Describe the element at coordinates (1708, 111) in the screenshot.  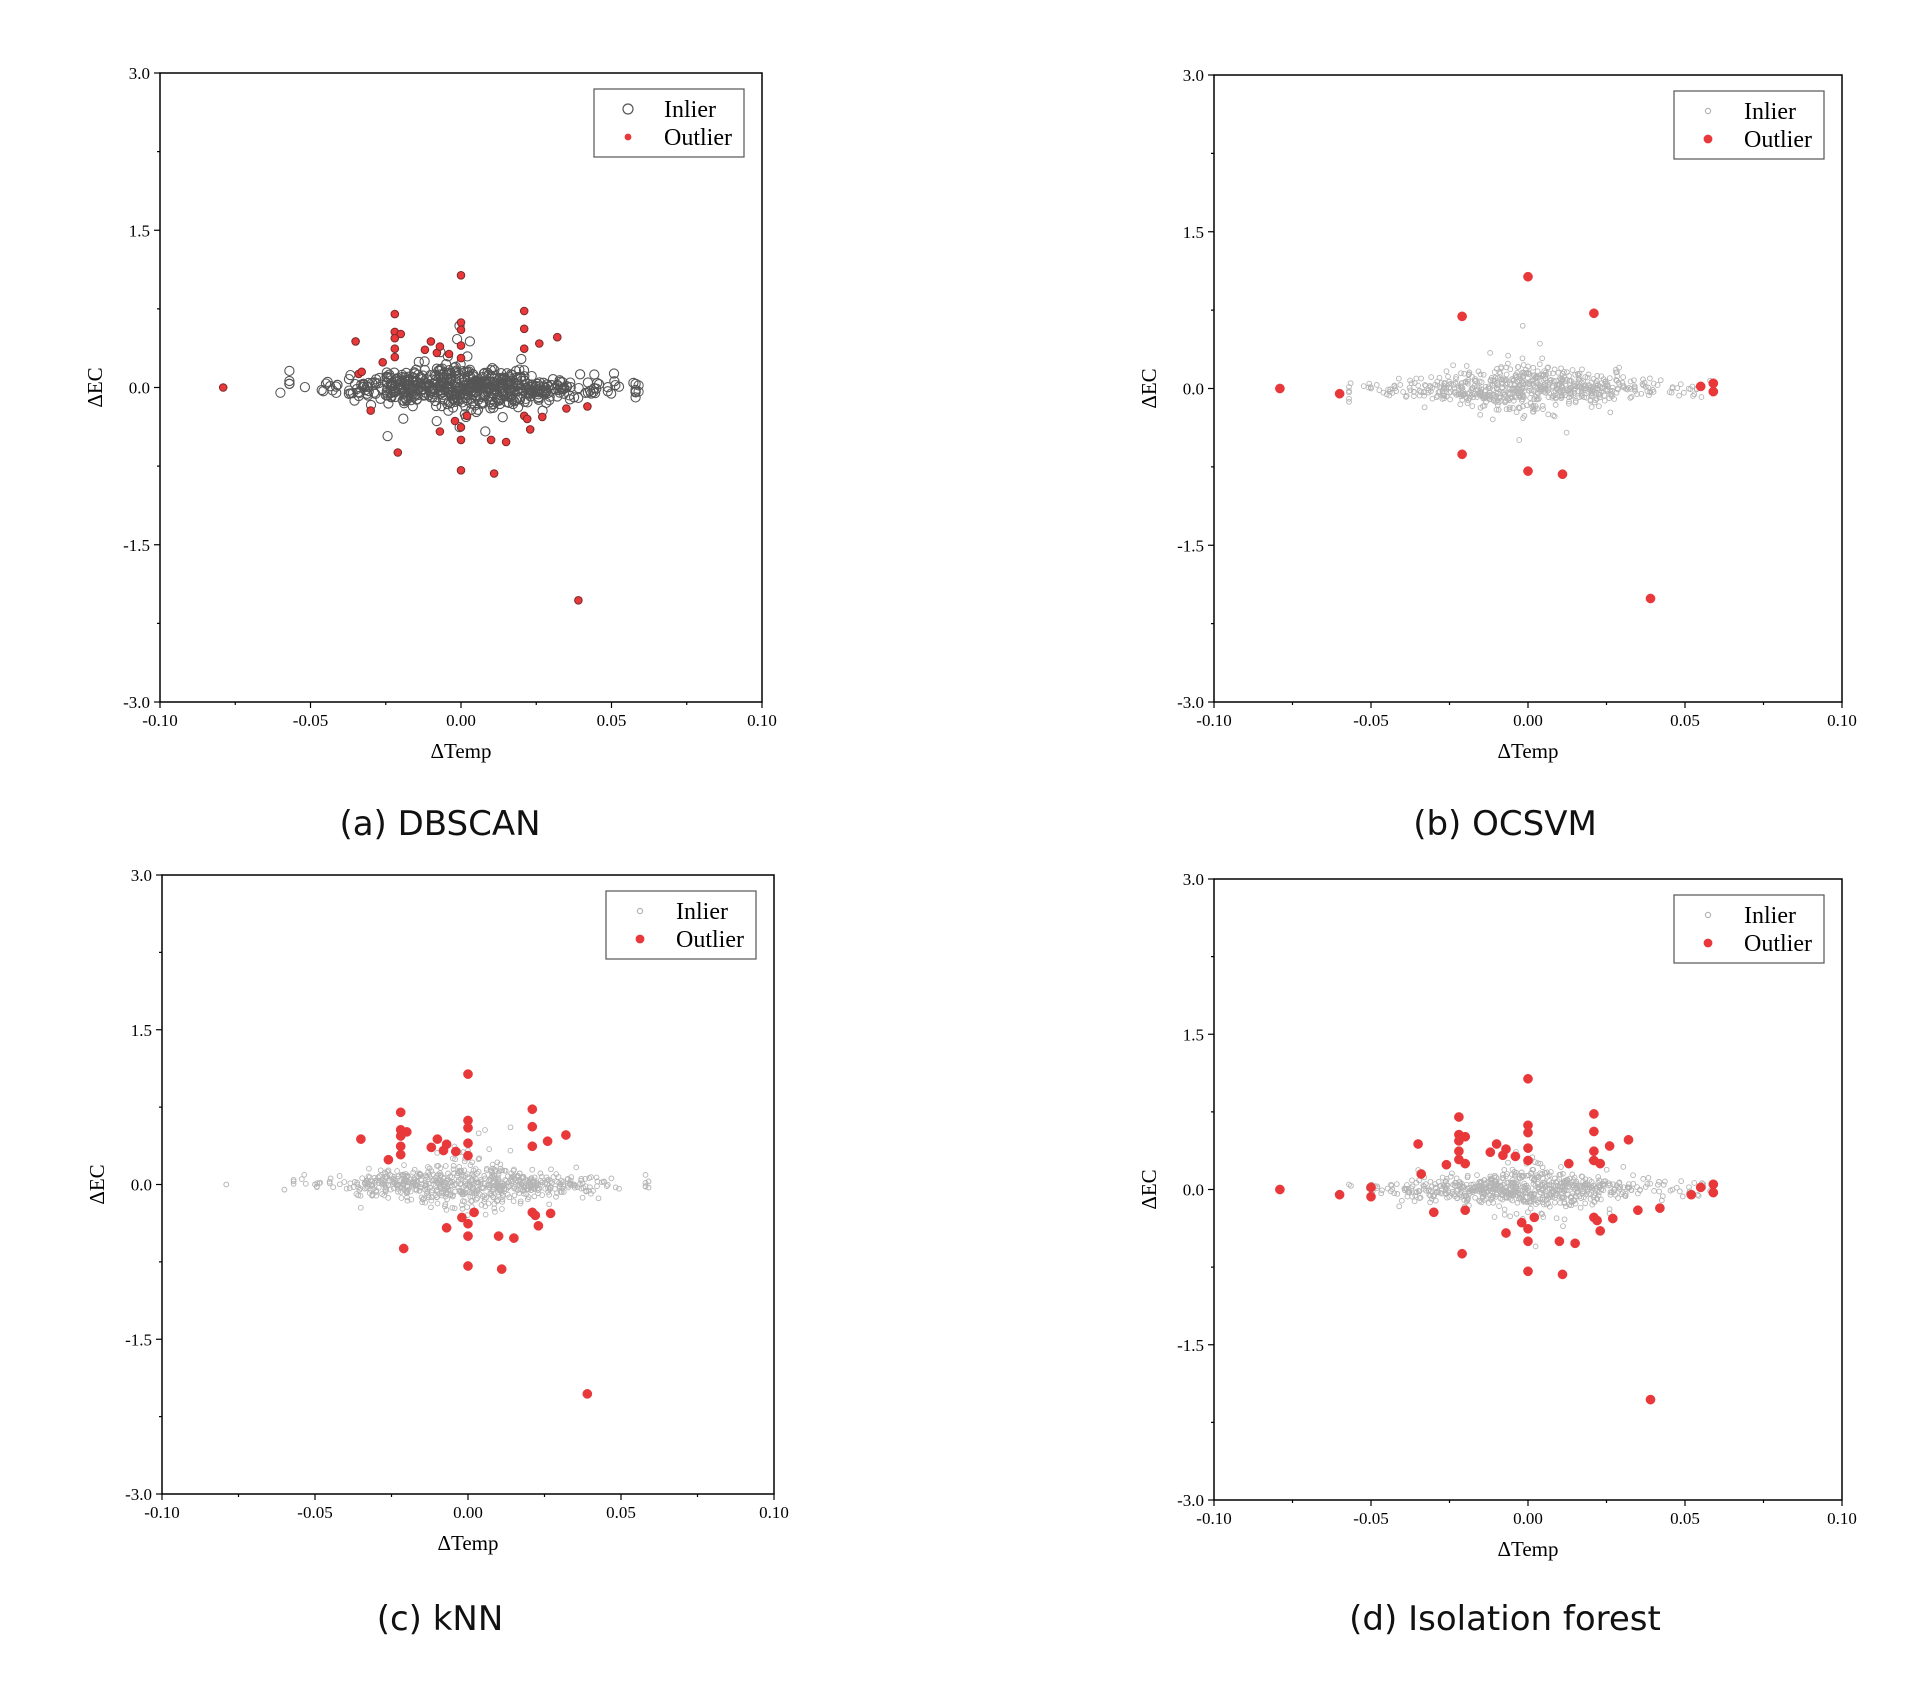
I see `legend-inlier-marker` at that location.